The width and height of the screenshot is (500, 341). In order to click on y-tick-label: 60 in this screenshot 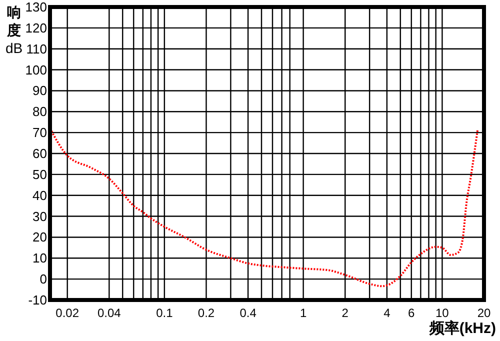, I will do `click(39, 153)`.